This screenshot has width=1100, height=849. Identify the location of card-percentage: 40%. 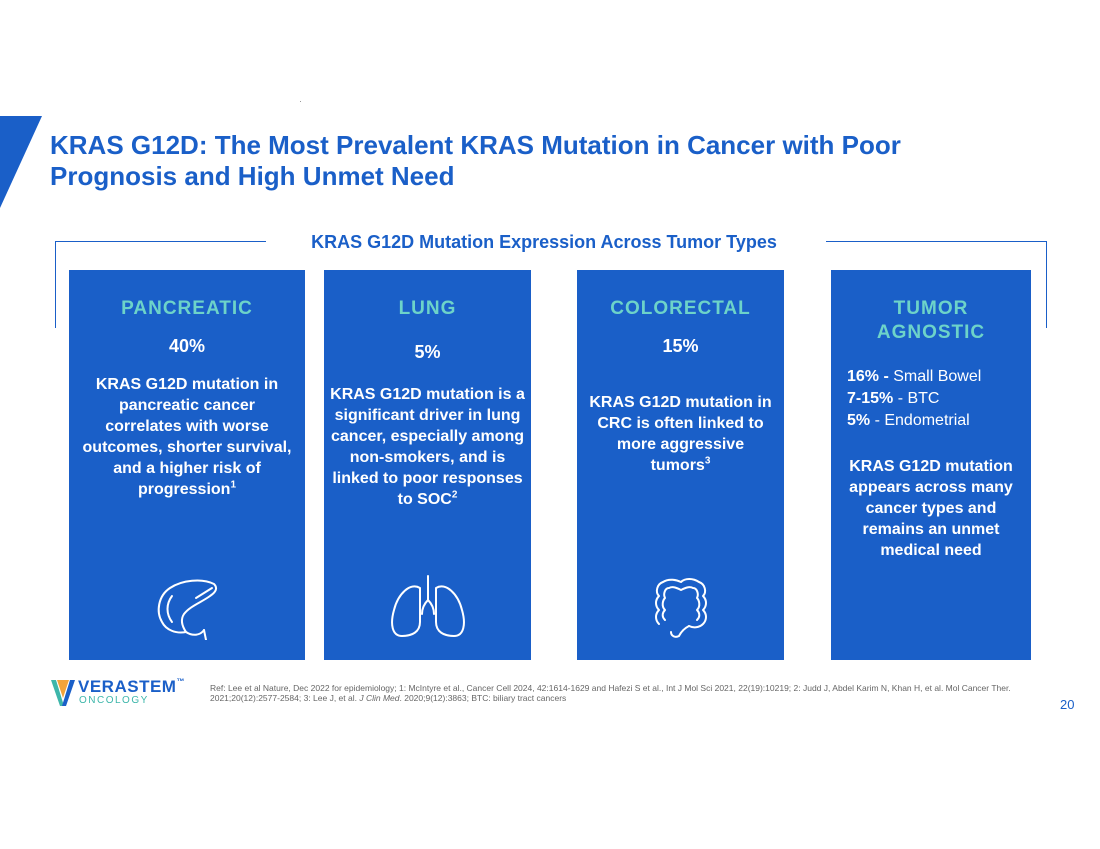
(187, 346).